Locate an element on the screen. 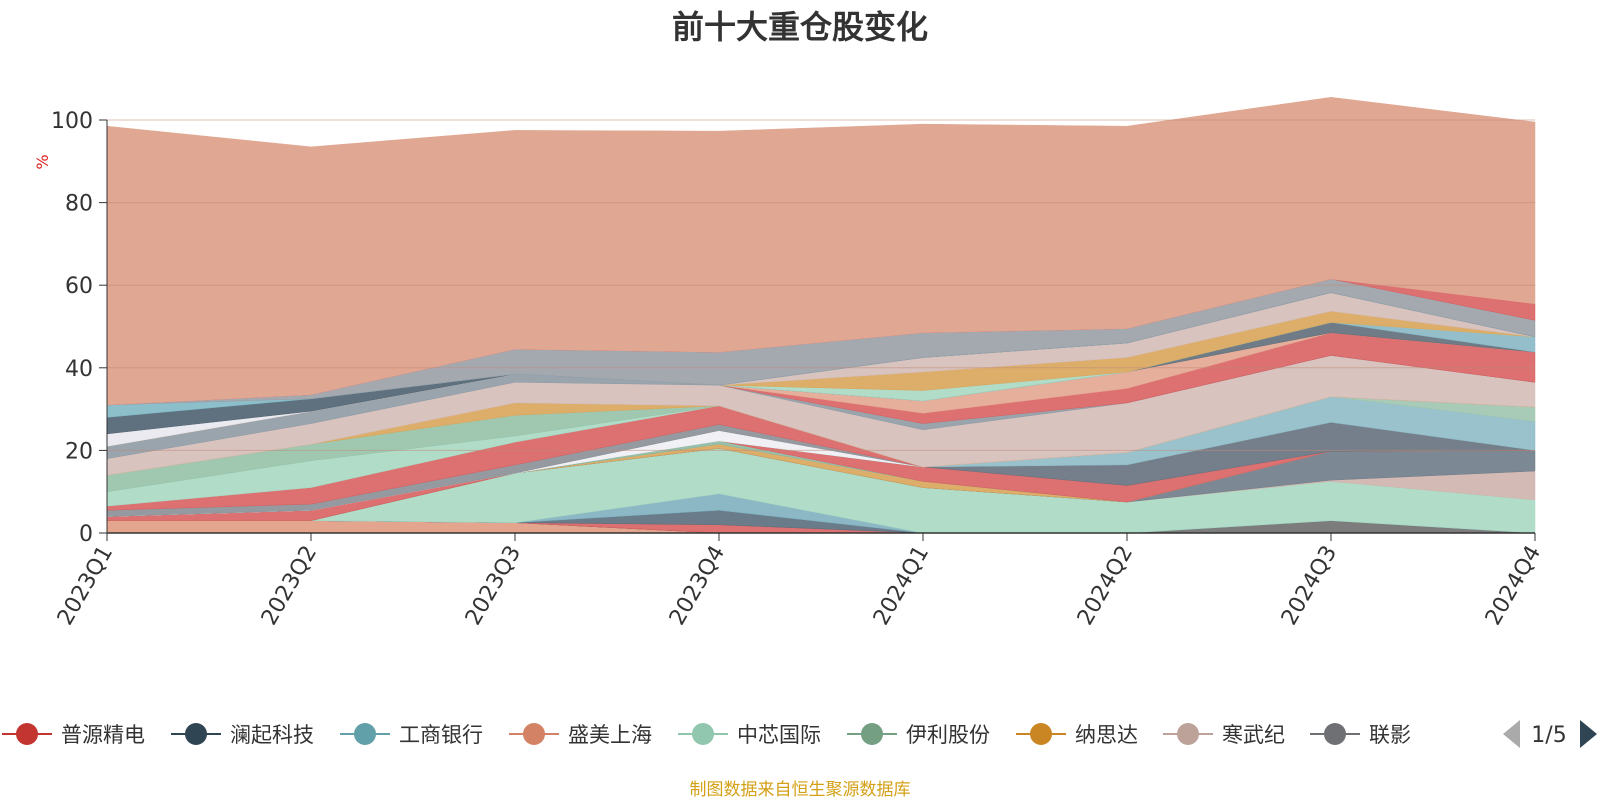 Image resolution: width=1600 pixels, height=800 pixels. legend-label: 中芯国际 is located at coordinates (779, 735).